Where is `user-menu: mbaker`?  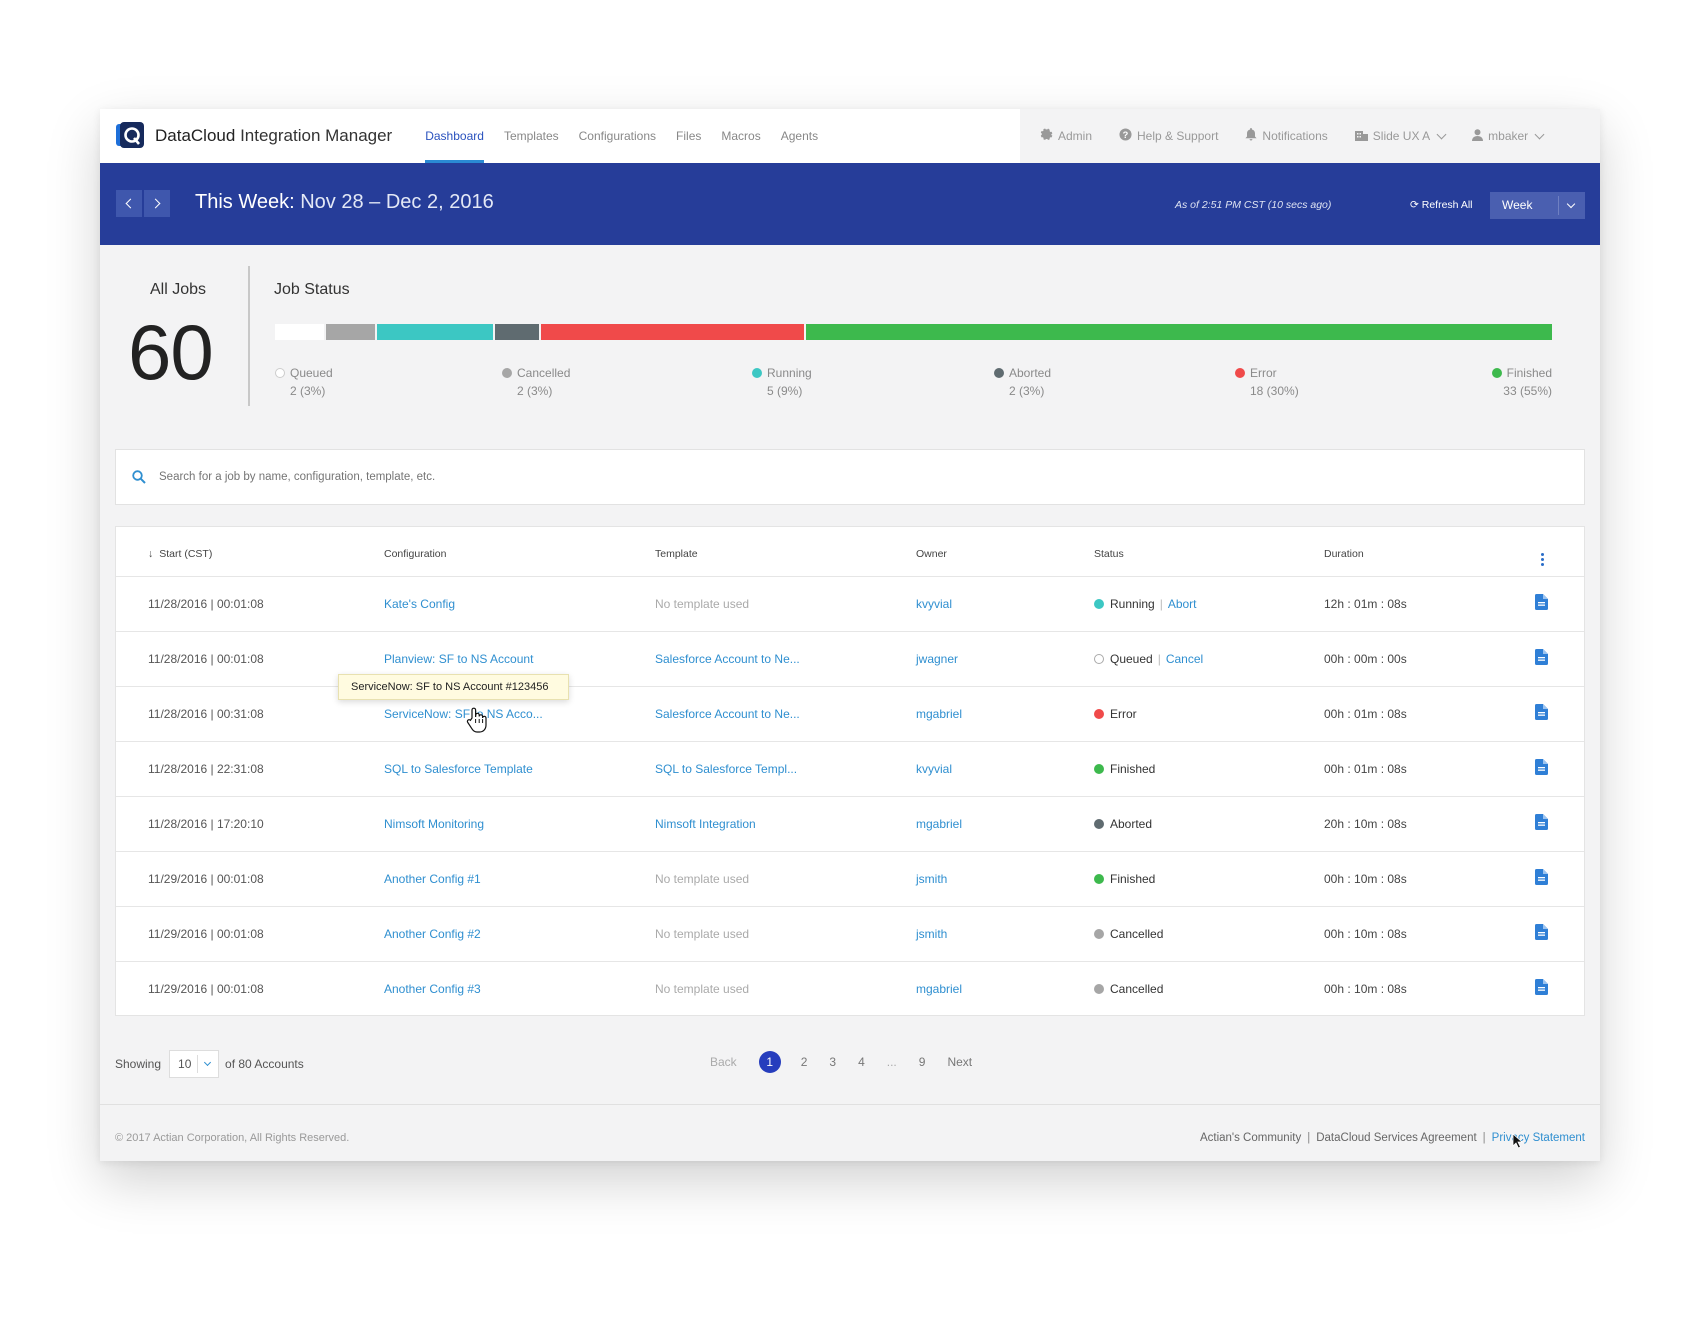
user-menu: mbaker is located at coordinates (1508, 136).